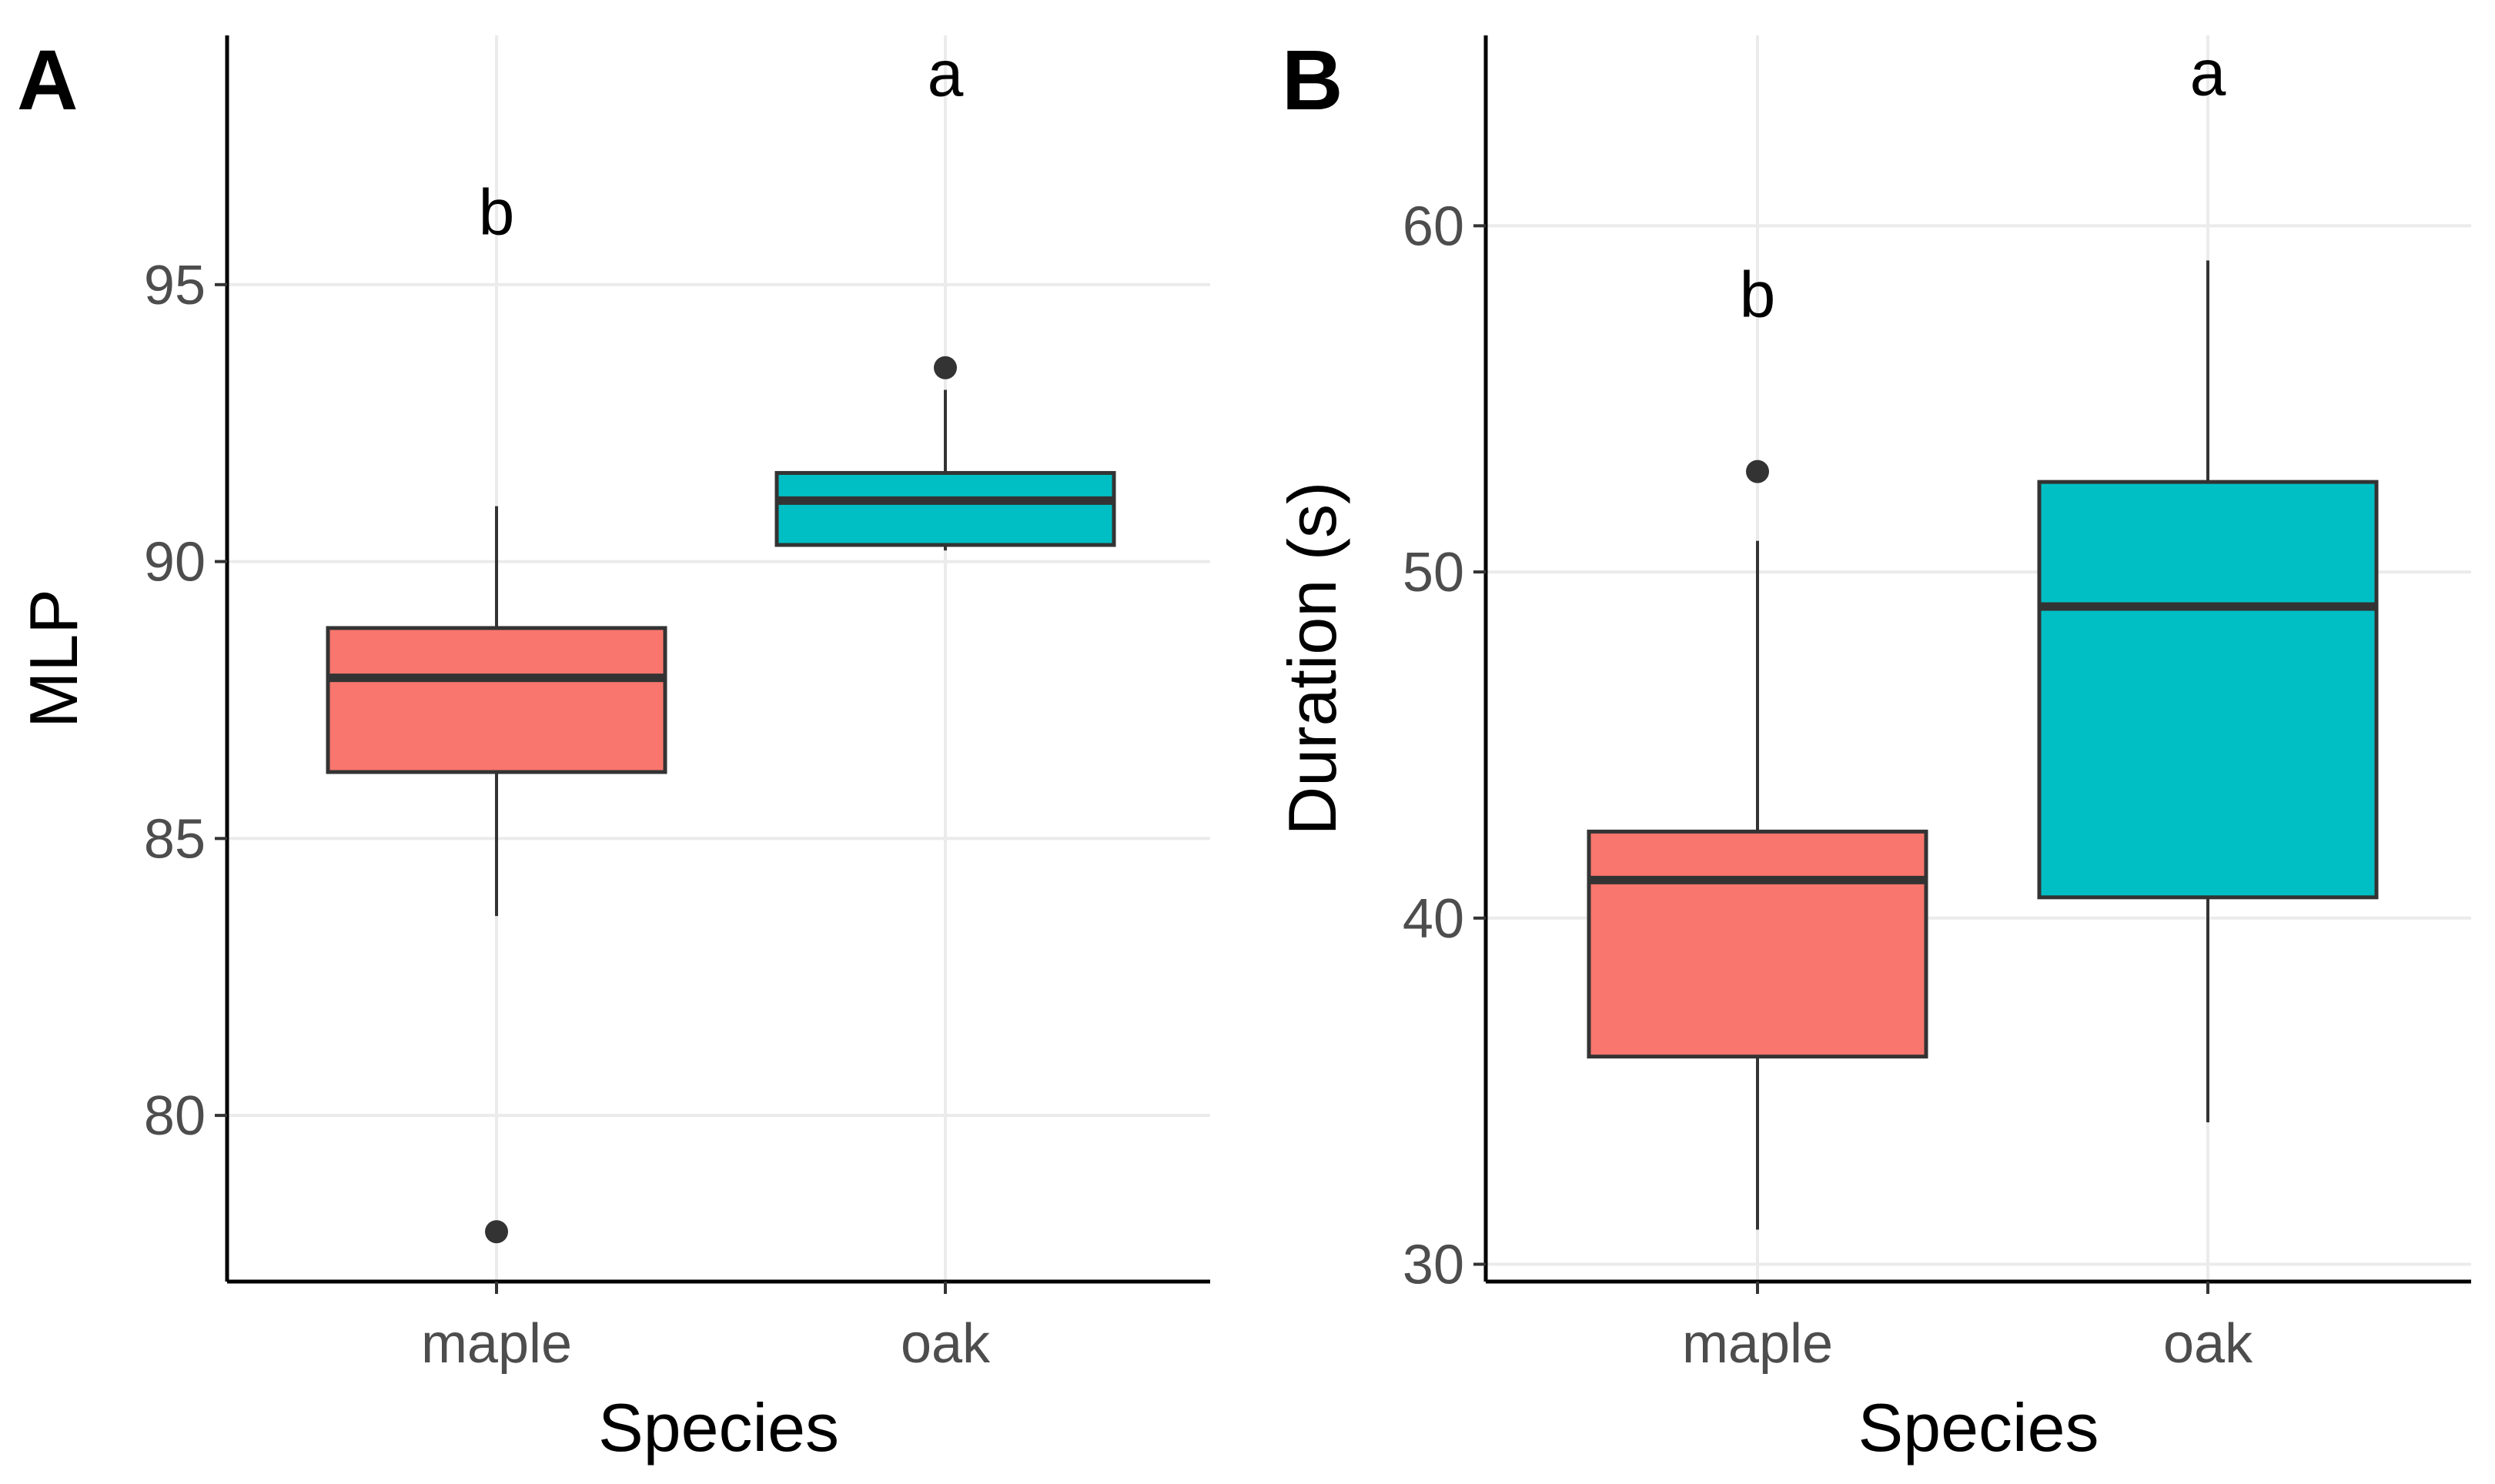  What do you see at coordinates (175, 839) in the screenshot?
I see `panel-a-y-tick-label-85: 85` at bounding box center [175, 839].